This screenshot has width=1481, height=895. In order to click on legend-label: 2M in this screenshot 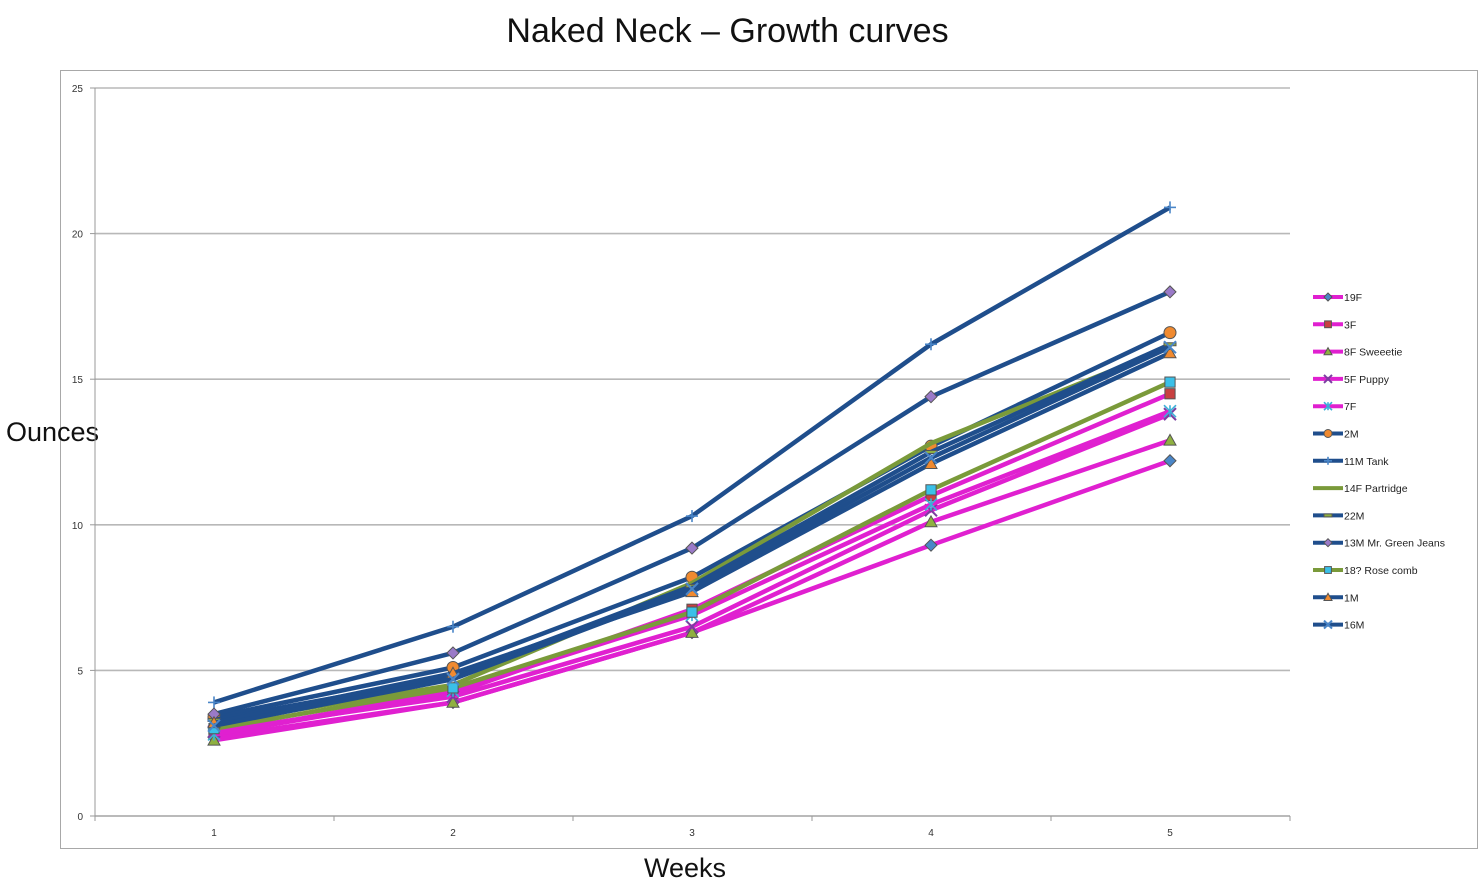, I will do `click(1351, 435)`.